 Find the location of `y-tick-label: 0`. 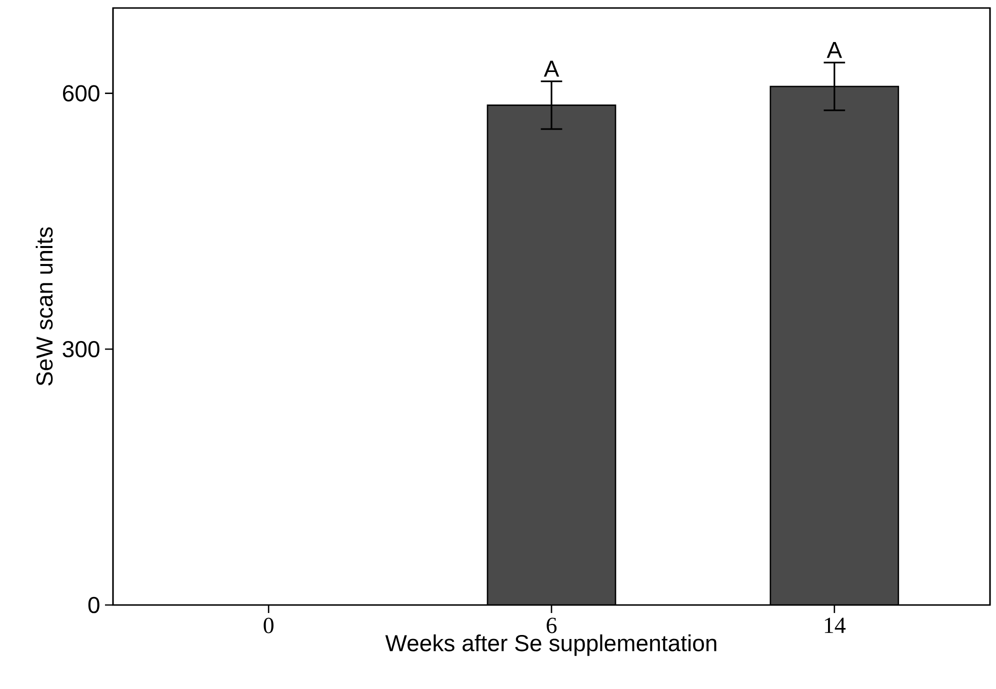

y-tick-label: 0 is located at coordinates (94, 605).